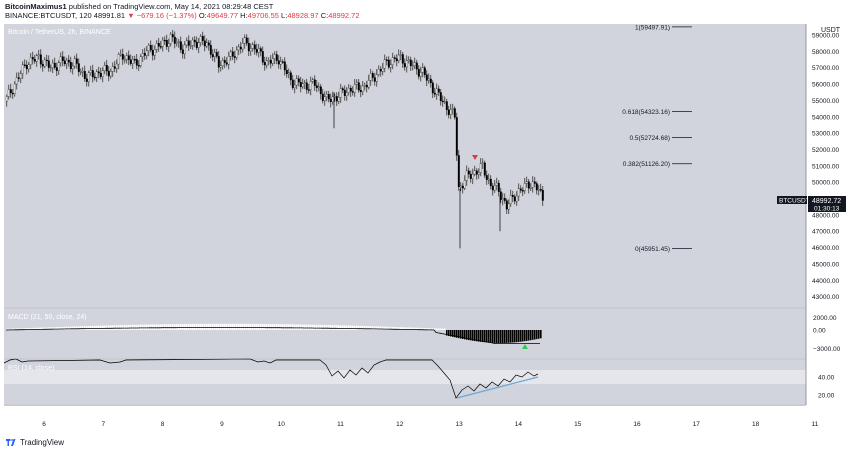 This screenshot has width=850, height=453. I want to click on high-label: H:, so click(244, 15).